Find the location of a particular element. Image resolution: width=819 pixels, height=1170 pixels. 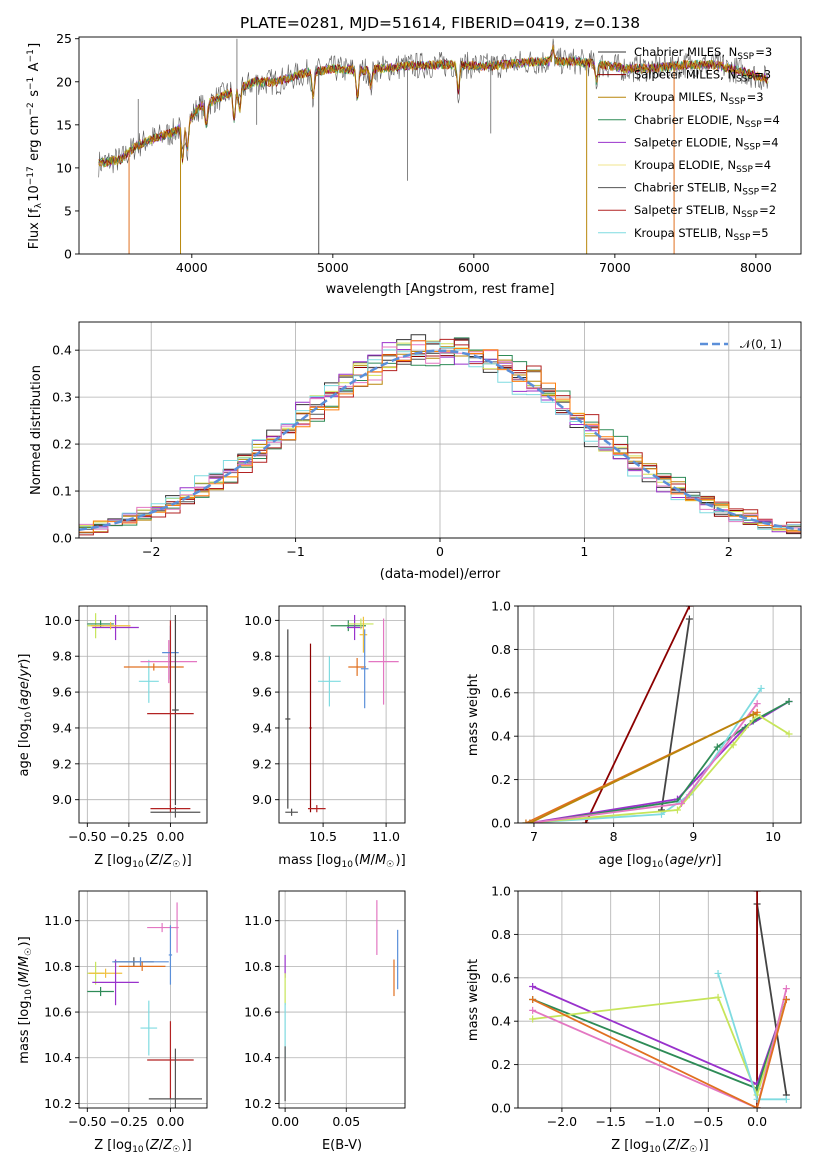

y-tick-label: 10 is located at coordinates (64, 167).